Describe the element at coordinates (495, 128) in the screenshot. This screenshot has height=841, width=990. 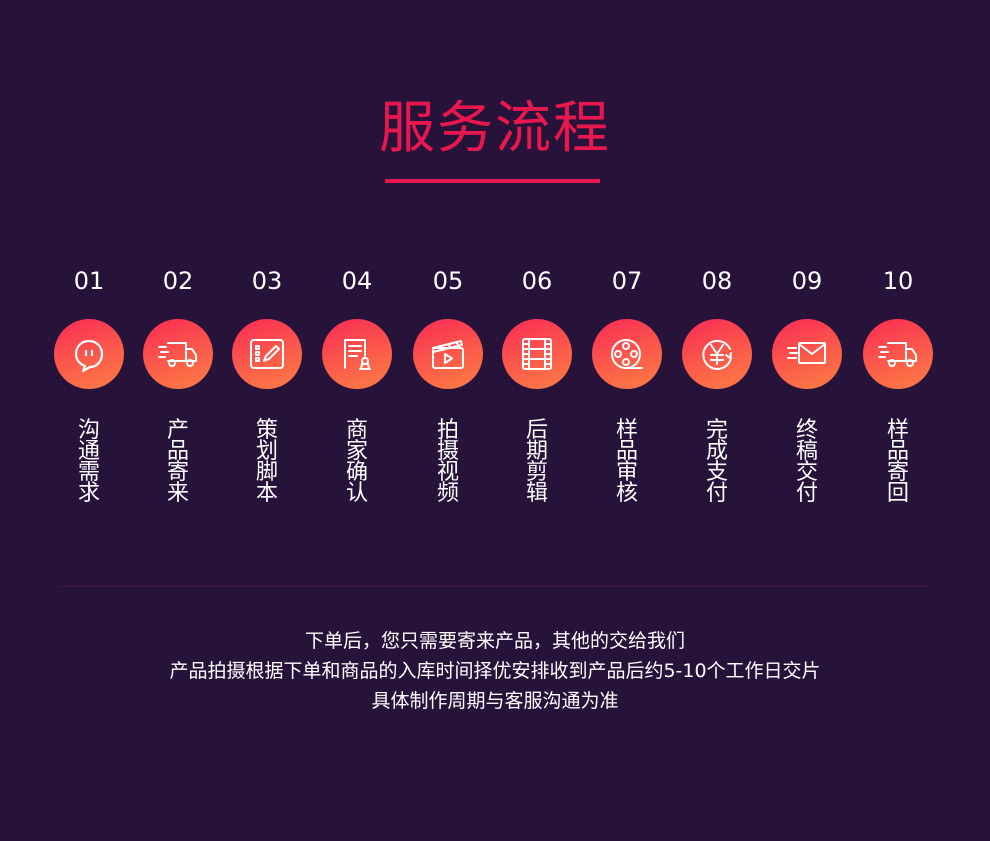
I see `page-title: 服务流程` at that location.